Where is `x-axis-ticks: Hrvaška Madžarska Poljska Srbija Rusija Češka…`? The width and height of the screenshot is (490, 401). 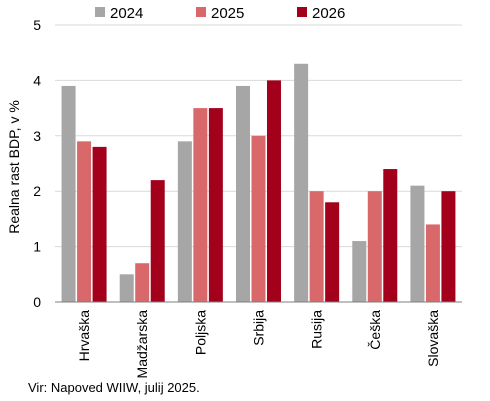 x-axis-ticks: Hrvaška Madžarska Poljska Srbija Rusija Češka… is located at coordinates (258, 344).